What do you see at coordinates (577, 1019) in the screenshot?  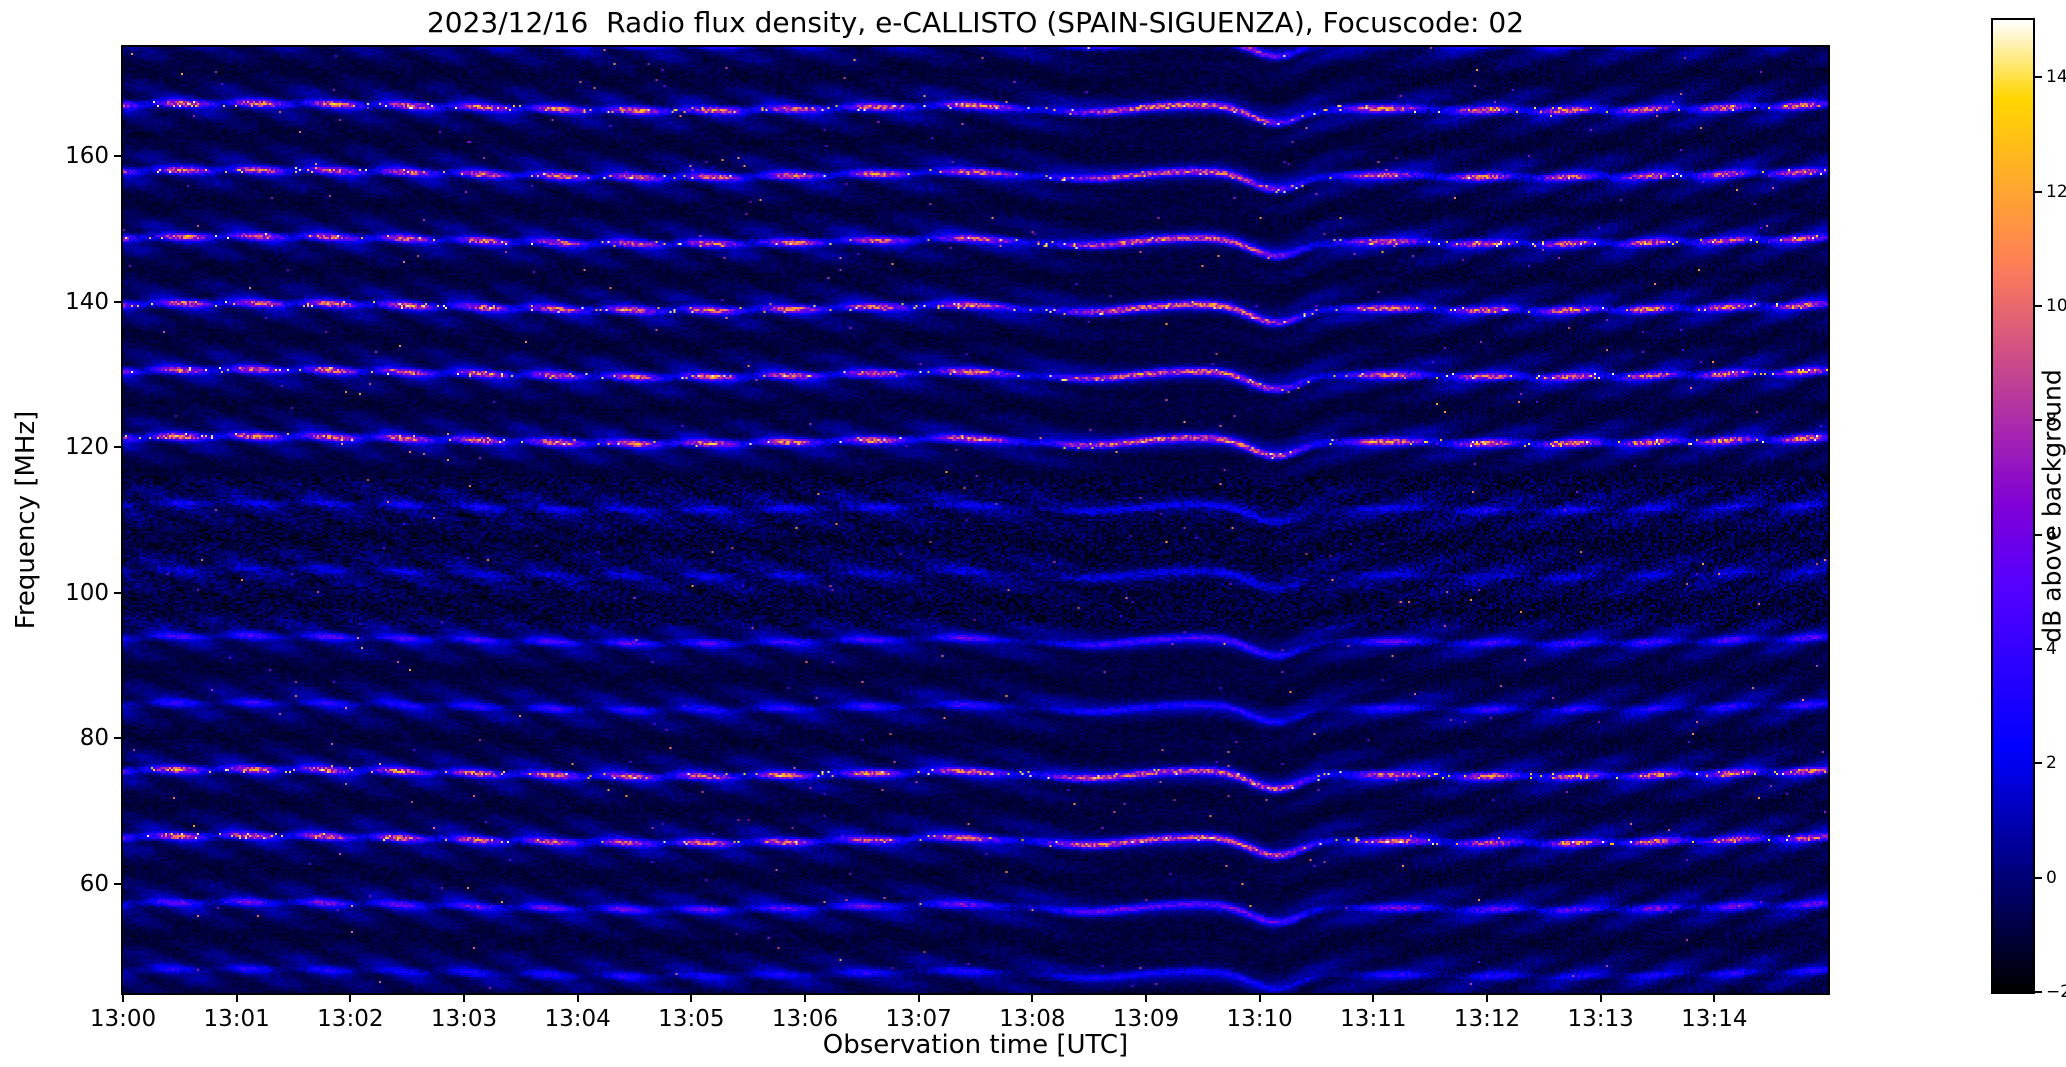 I see `x-tick-label: 13:04` at bounding box center [577, 1019].